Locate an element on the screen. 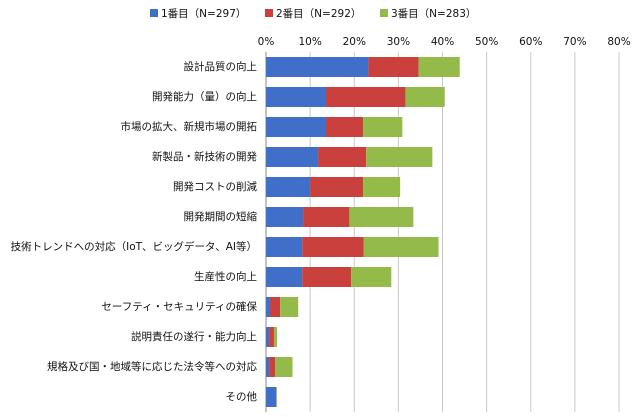  y-tick-label: 新製品・新技術の開発 is located at coordinates (204, 156).